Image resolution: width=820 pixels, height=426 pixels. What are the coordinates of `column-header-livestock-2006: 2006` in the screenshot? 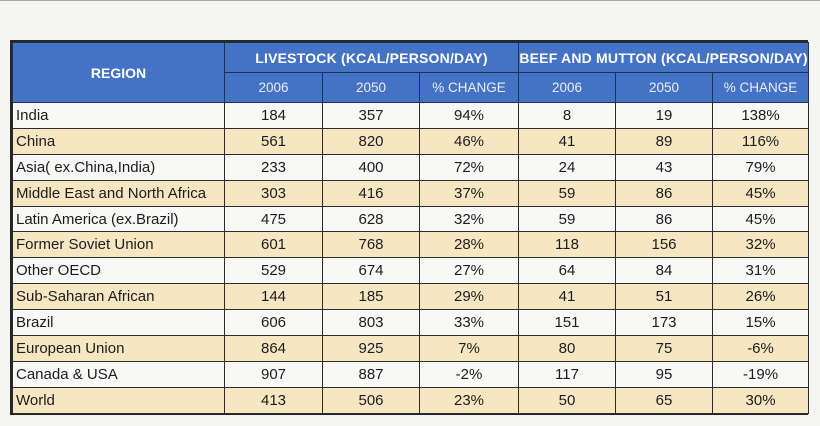 It's located at (273, 87).